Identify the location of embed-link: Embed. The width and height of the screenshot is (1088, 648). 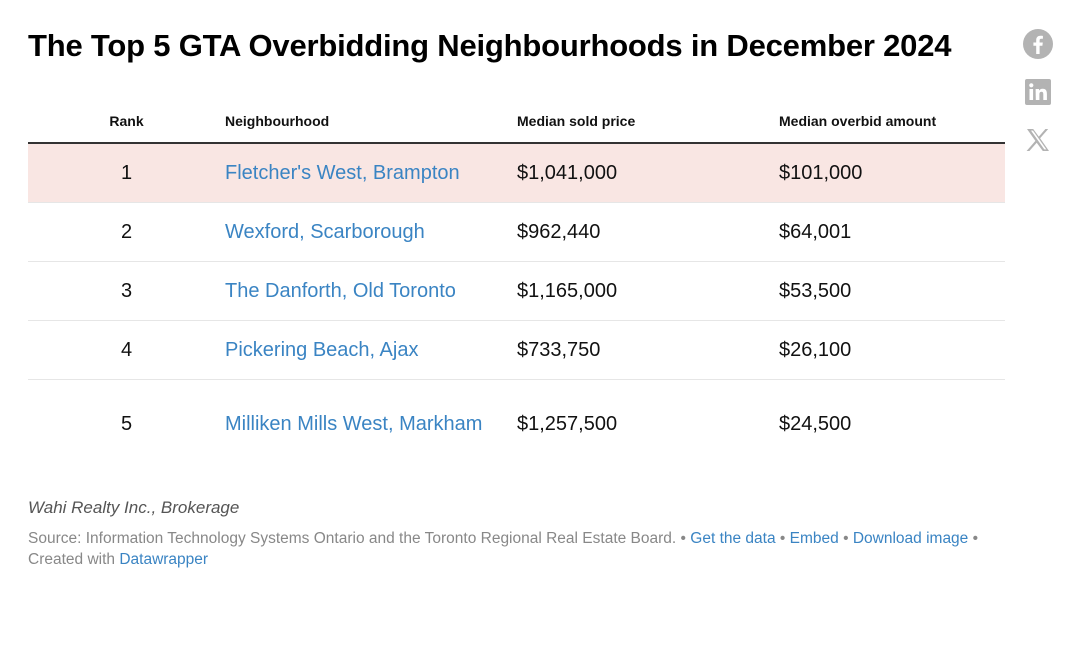
(814, 538).